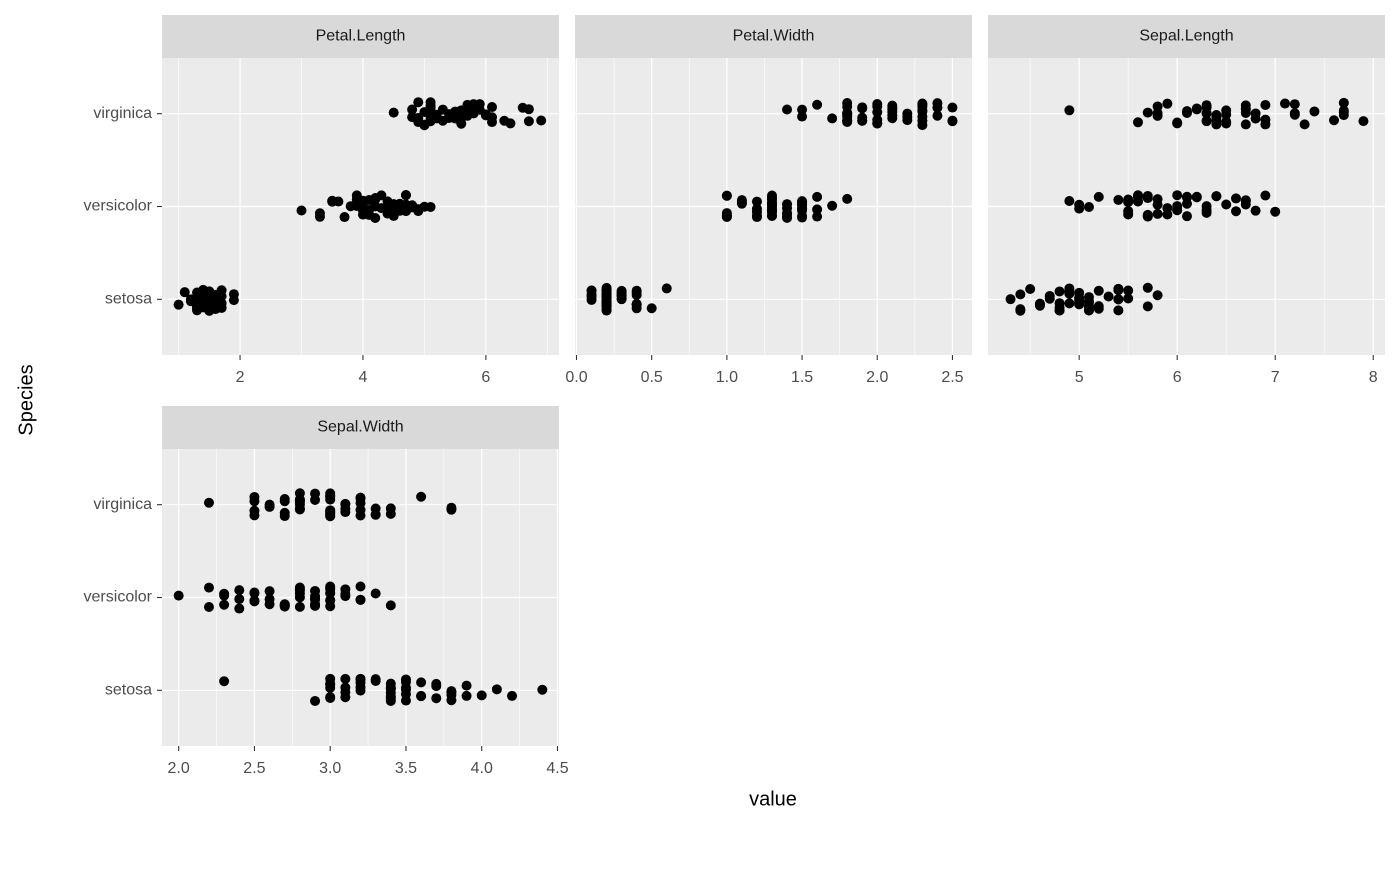 Image resolution: width=1400 pixels, height=871 pixels. Describe the element at coordinates (363, 377) in the screenshot. I see `x-tick-label: 4` at that location.